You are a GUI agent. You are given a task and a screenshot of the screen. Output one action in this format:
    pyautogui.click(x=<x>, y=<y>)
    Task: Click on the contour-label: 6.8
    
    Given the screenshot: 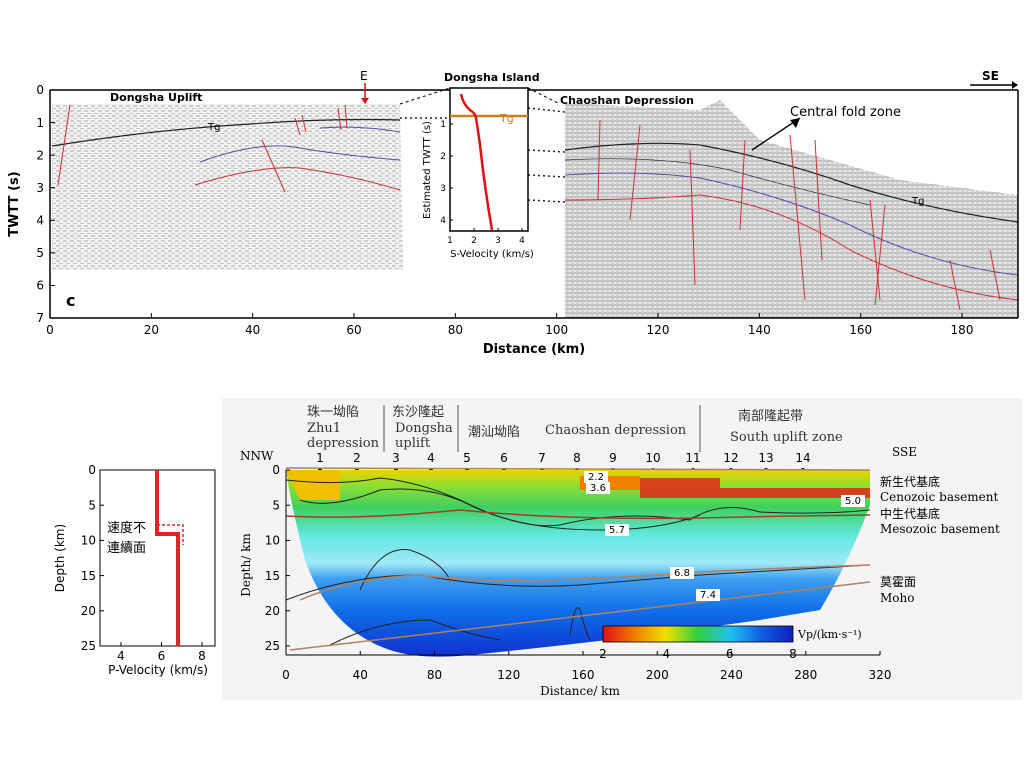 What is the action you would take?
    pyautogui.click(x=682, y=573)
    